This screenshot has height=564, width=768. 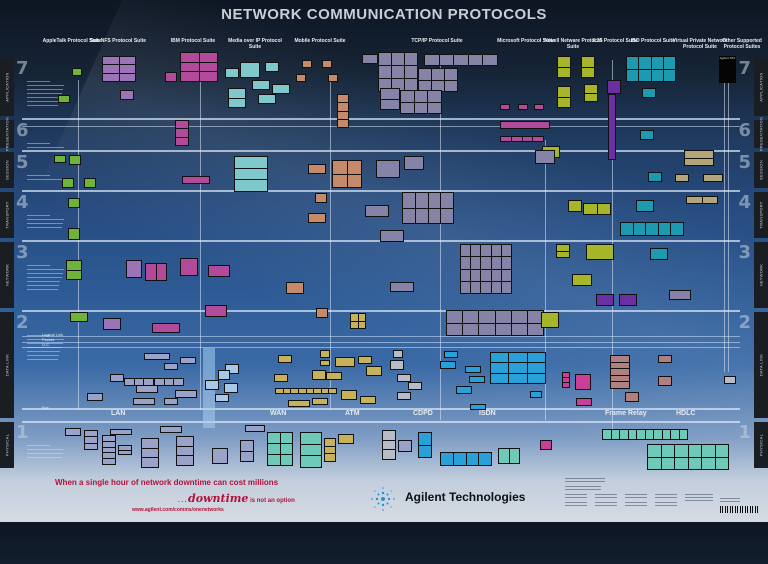 I want to click on physical-block-grid, so click(x=688, y=457).